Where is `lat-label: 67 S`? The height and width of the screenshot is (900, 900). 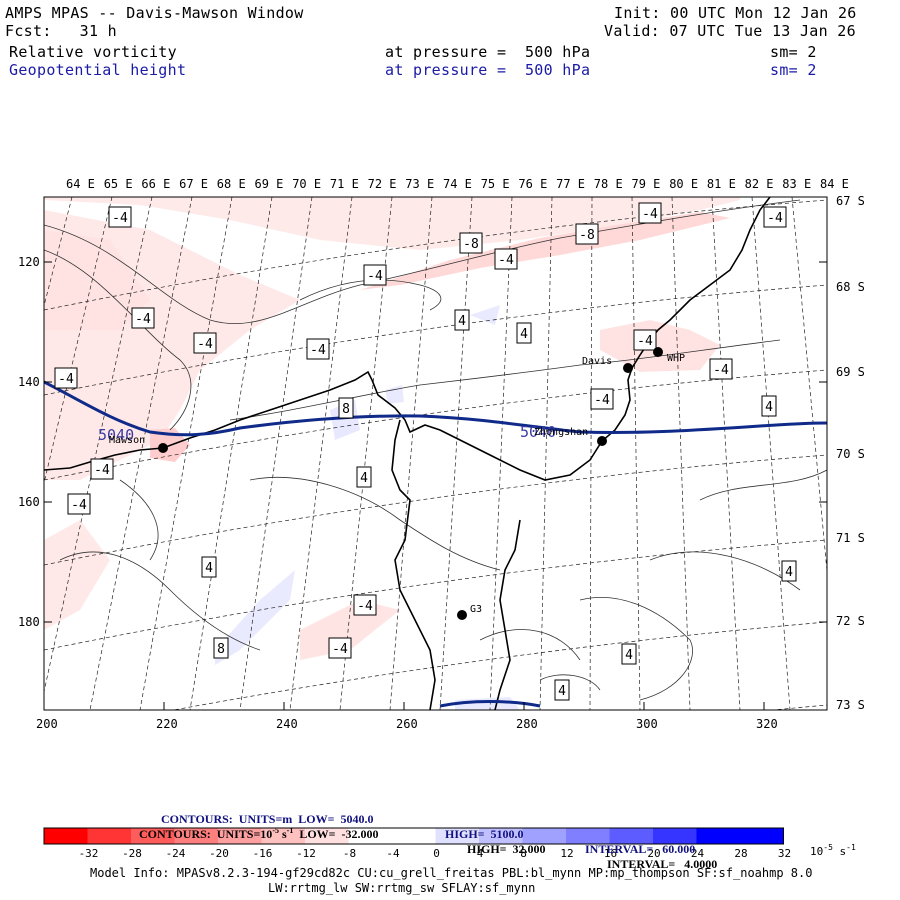 lat-label: 67 S is located at coordinates (850, 201).